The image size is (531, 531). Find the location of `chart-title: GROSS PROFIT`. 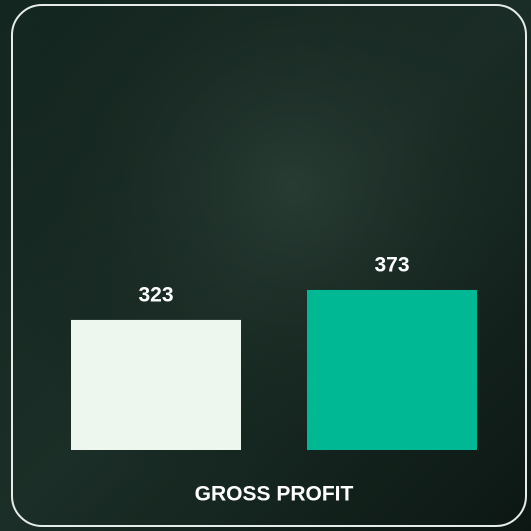

chart-title: GROSS PROFIT is located at coordinates (274, 494).